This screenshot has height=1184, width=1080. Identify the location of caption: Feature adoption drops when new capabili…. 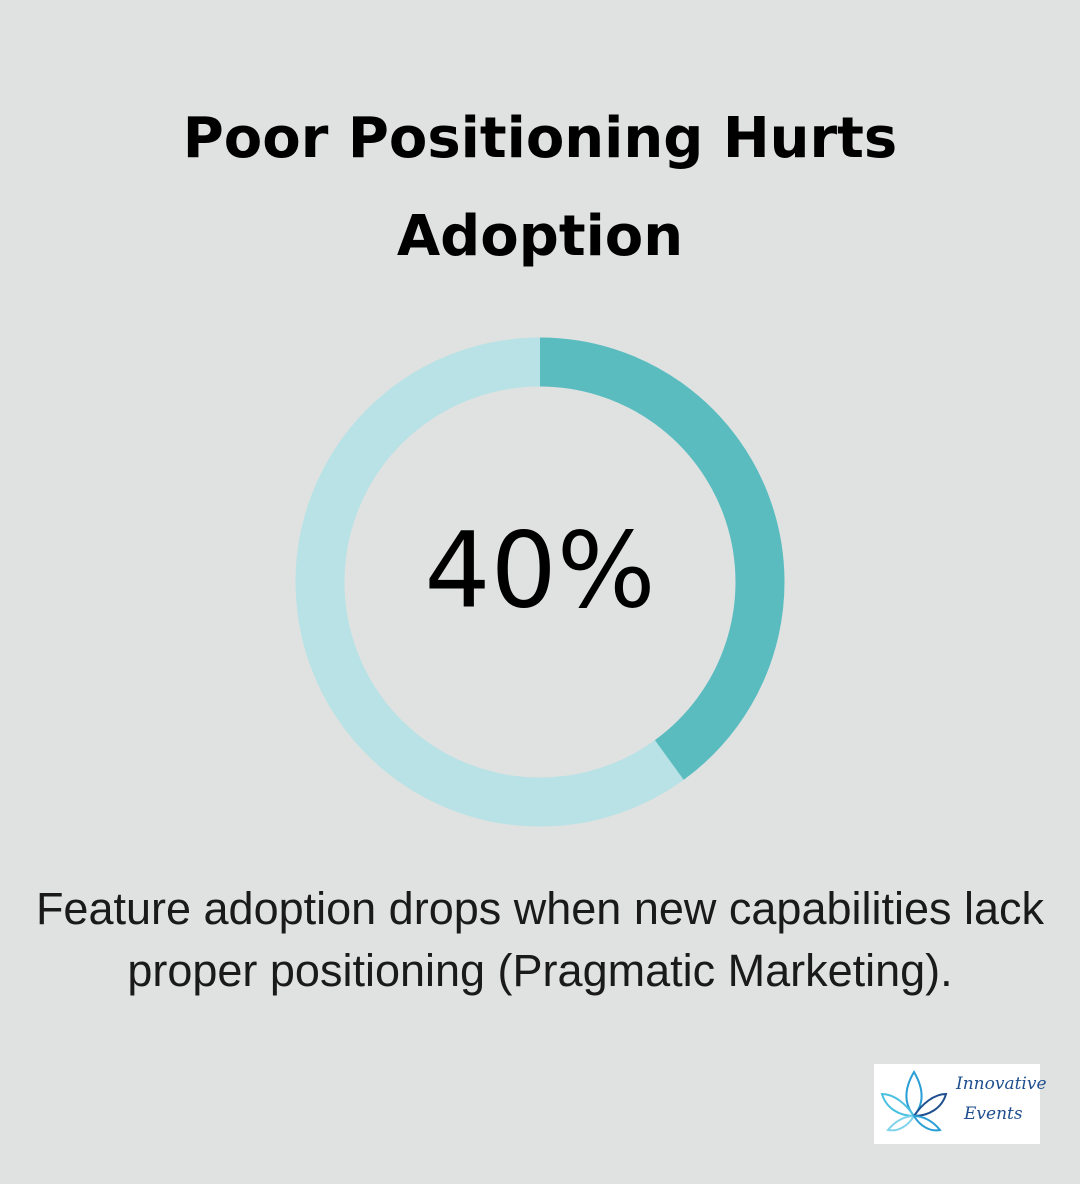
(540, 939).